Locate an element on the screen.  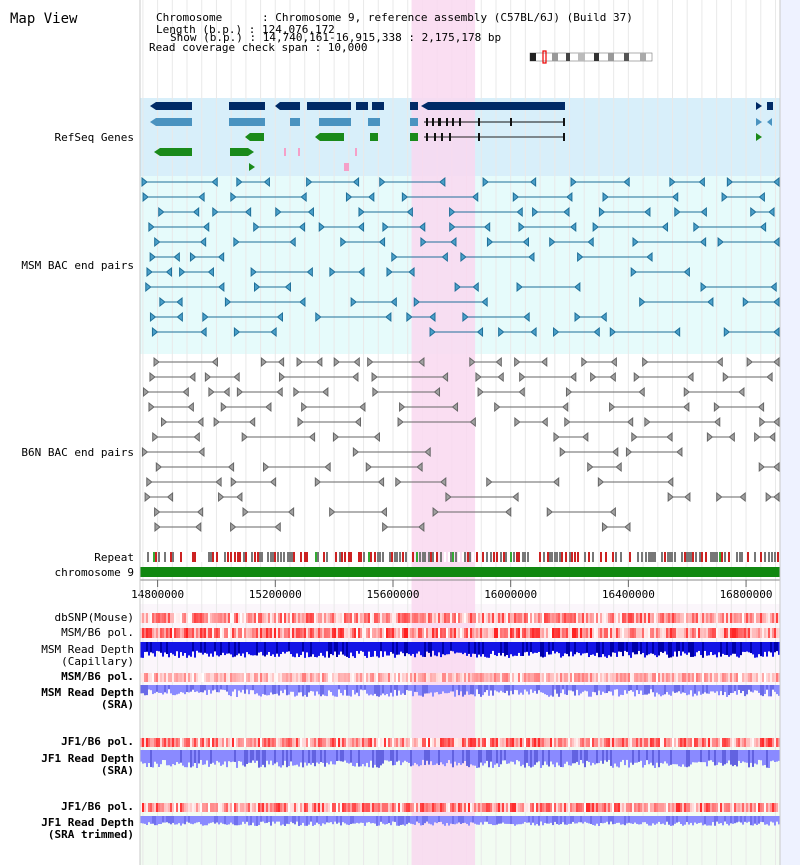
chromosome-ideogram is located at coordinates (591, 57).